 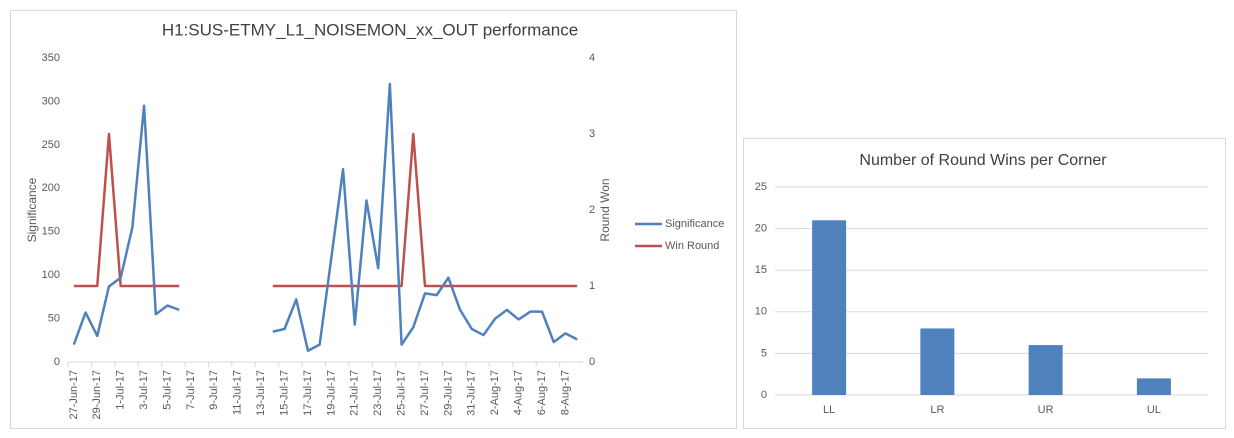 I want to click on x-tick-label: 31-Jul-17, so click(x=472, y=393).